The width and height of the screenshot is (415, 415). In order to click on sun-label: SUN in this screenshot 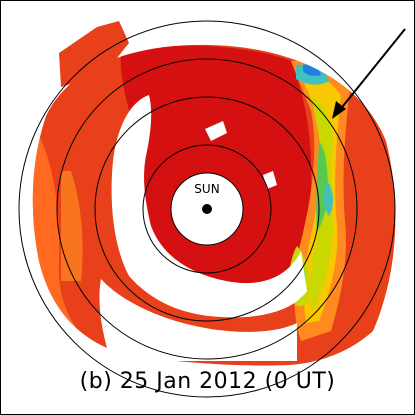, I will do `click(206, 189)`.